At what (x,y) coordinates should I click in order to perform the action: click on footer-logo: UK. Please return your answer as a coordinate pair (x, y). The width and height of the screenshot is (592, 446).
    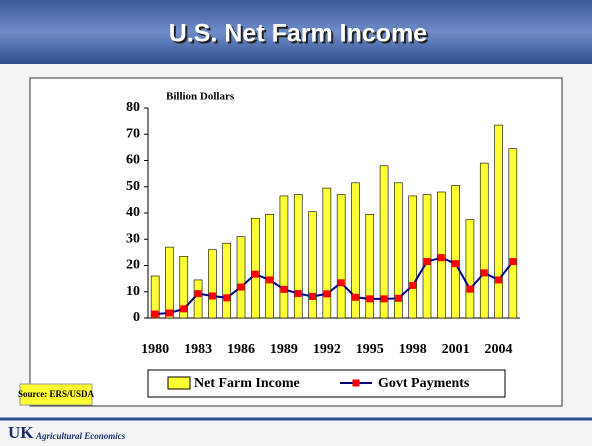
    Looking at the image, I should click on (21, 432).